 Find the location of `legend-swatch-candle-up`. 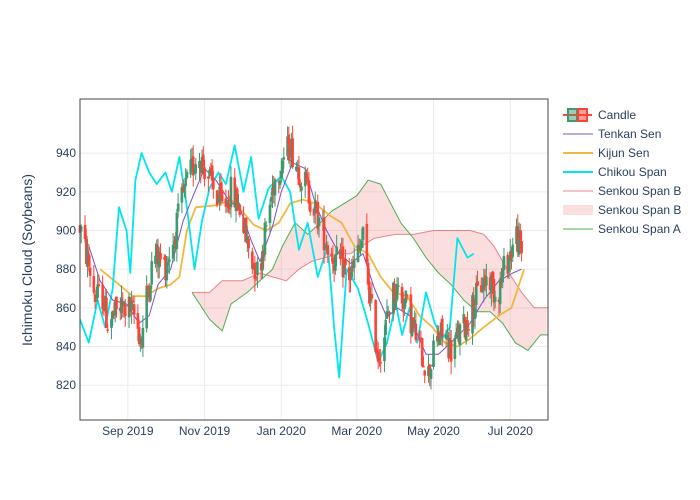

legend-swatch-candle-up is located at coordinates (572, 115).